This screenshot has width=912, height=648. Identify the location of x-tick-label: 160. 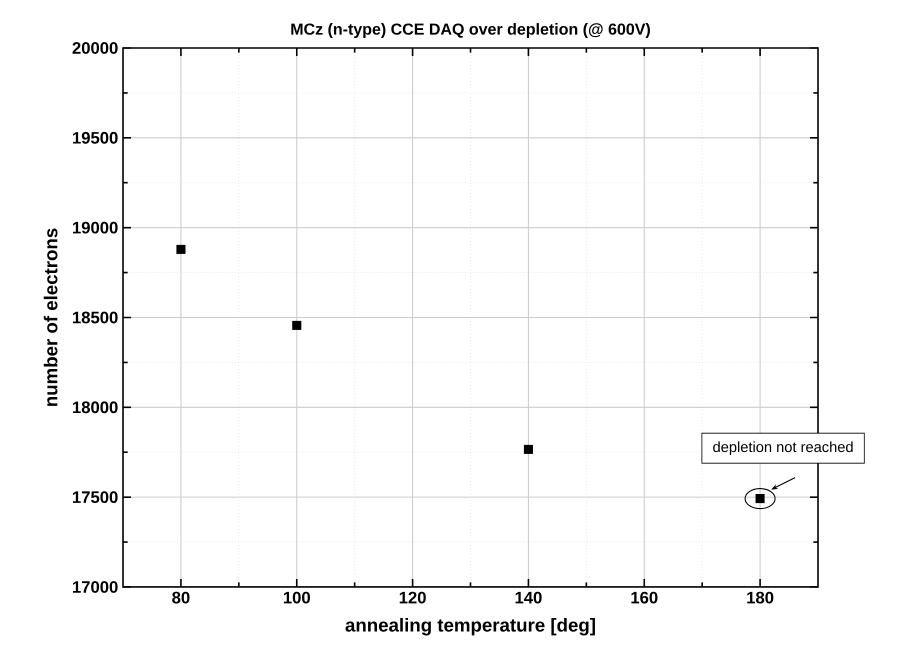
(644, 598).